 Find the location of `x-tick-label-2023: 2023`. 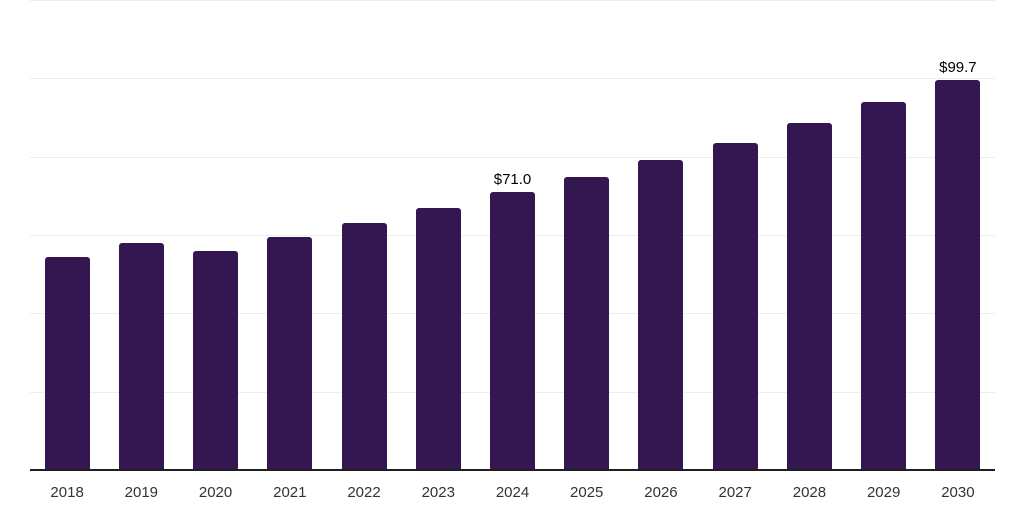

x-tick-label-2023: 2023 is located at coordinates (438, 492).